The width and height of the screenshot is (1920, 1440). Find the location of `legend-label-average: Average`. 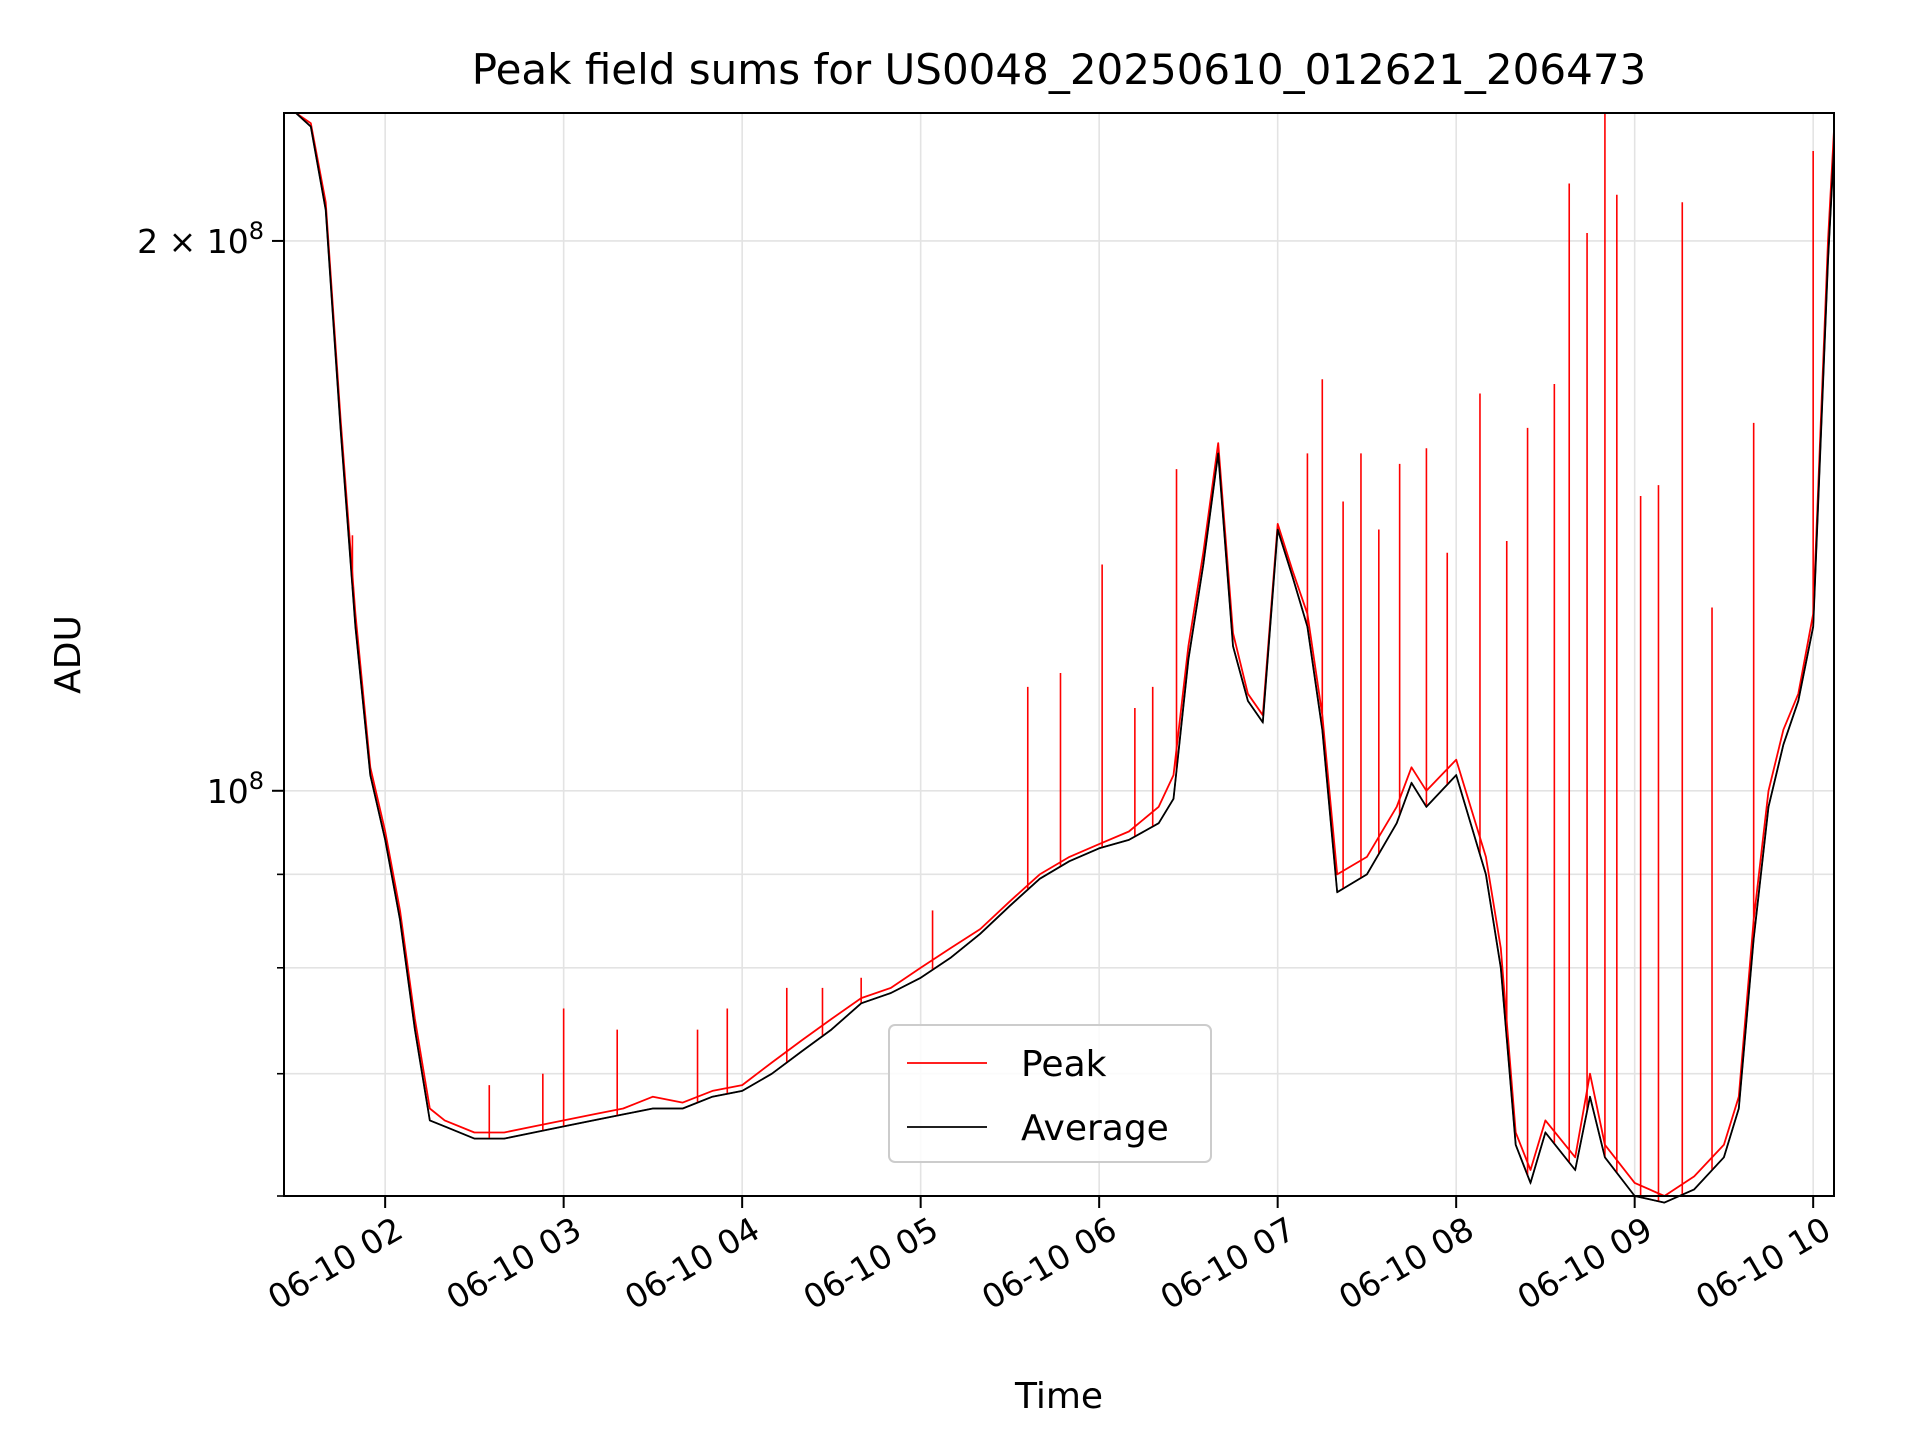

legend-label-average: Average is located at coordinates (1095, 1128).